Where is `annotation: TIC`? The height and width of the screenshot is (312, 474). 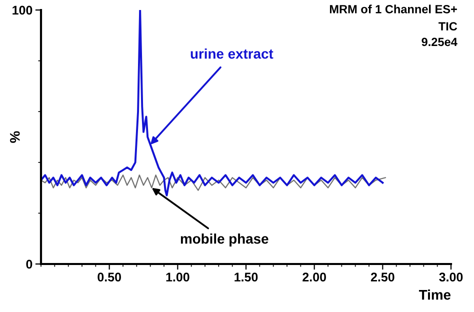
annotation: TIC is located at coordinates (448, 26).